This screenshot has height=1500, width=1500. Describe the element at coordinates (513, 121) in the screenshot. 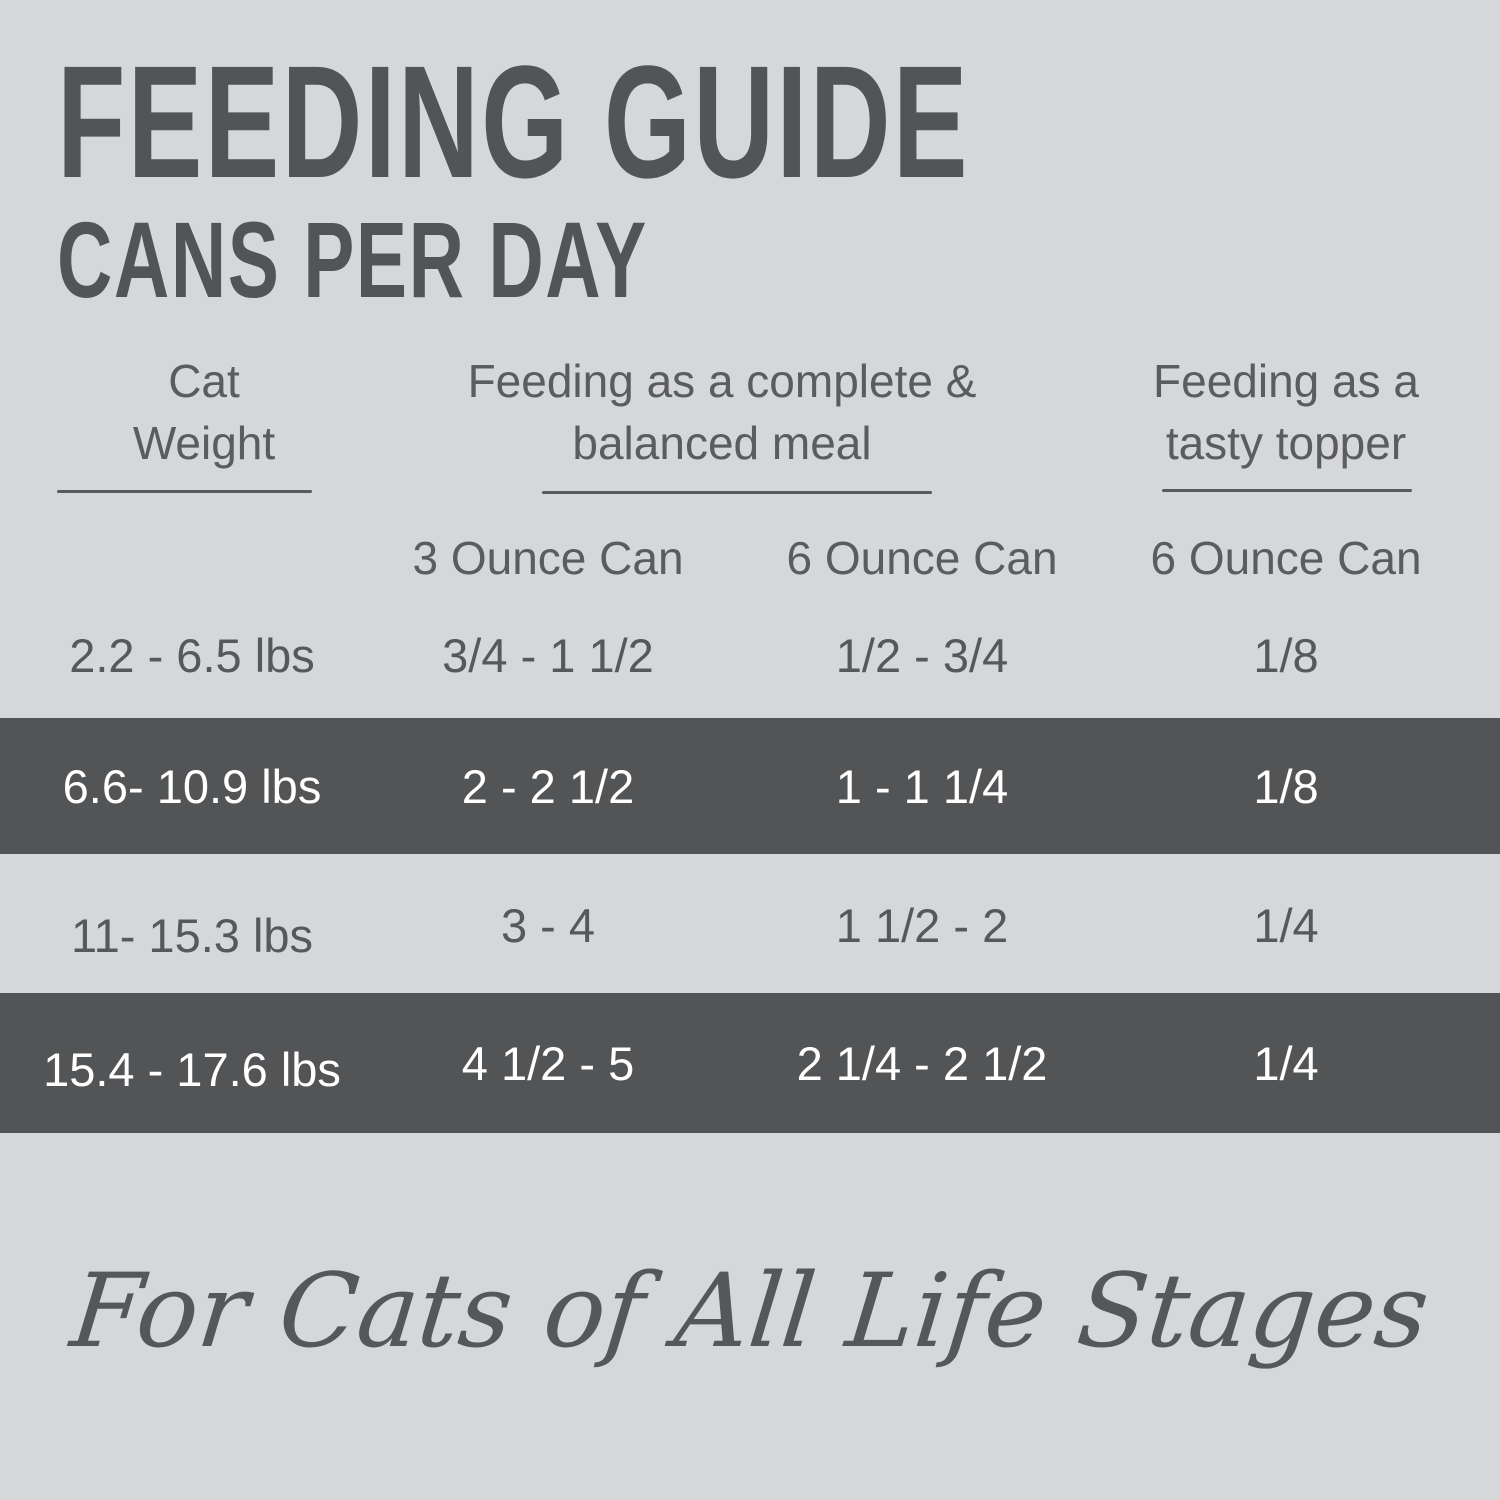

I see `page-title: FEEDING GUIDE` at that location.